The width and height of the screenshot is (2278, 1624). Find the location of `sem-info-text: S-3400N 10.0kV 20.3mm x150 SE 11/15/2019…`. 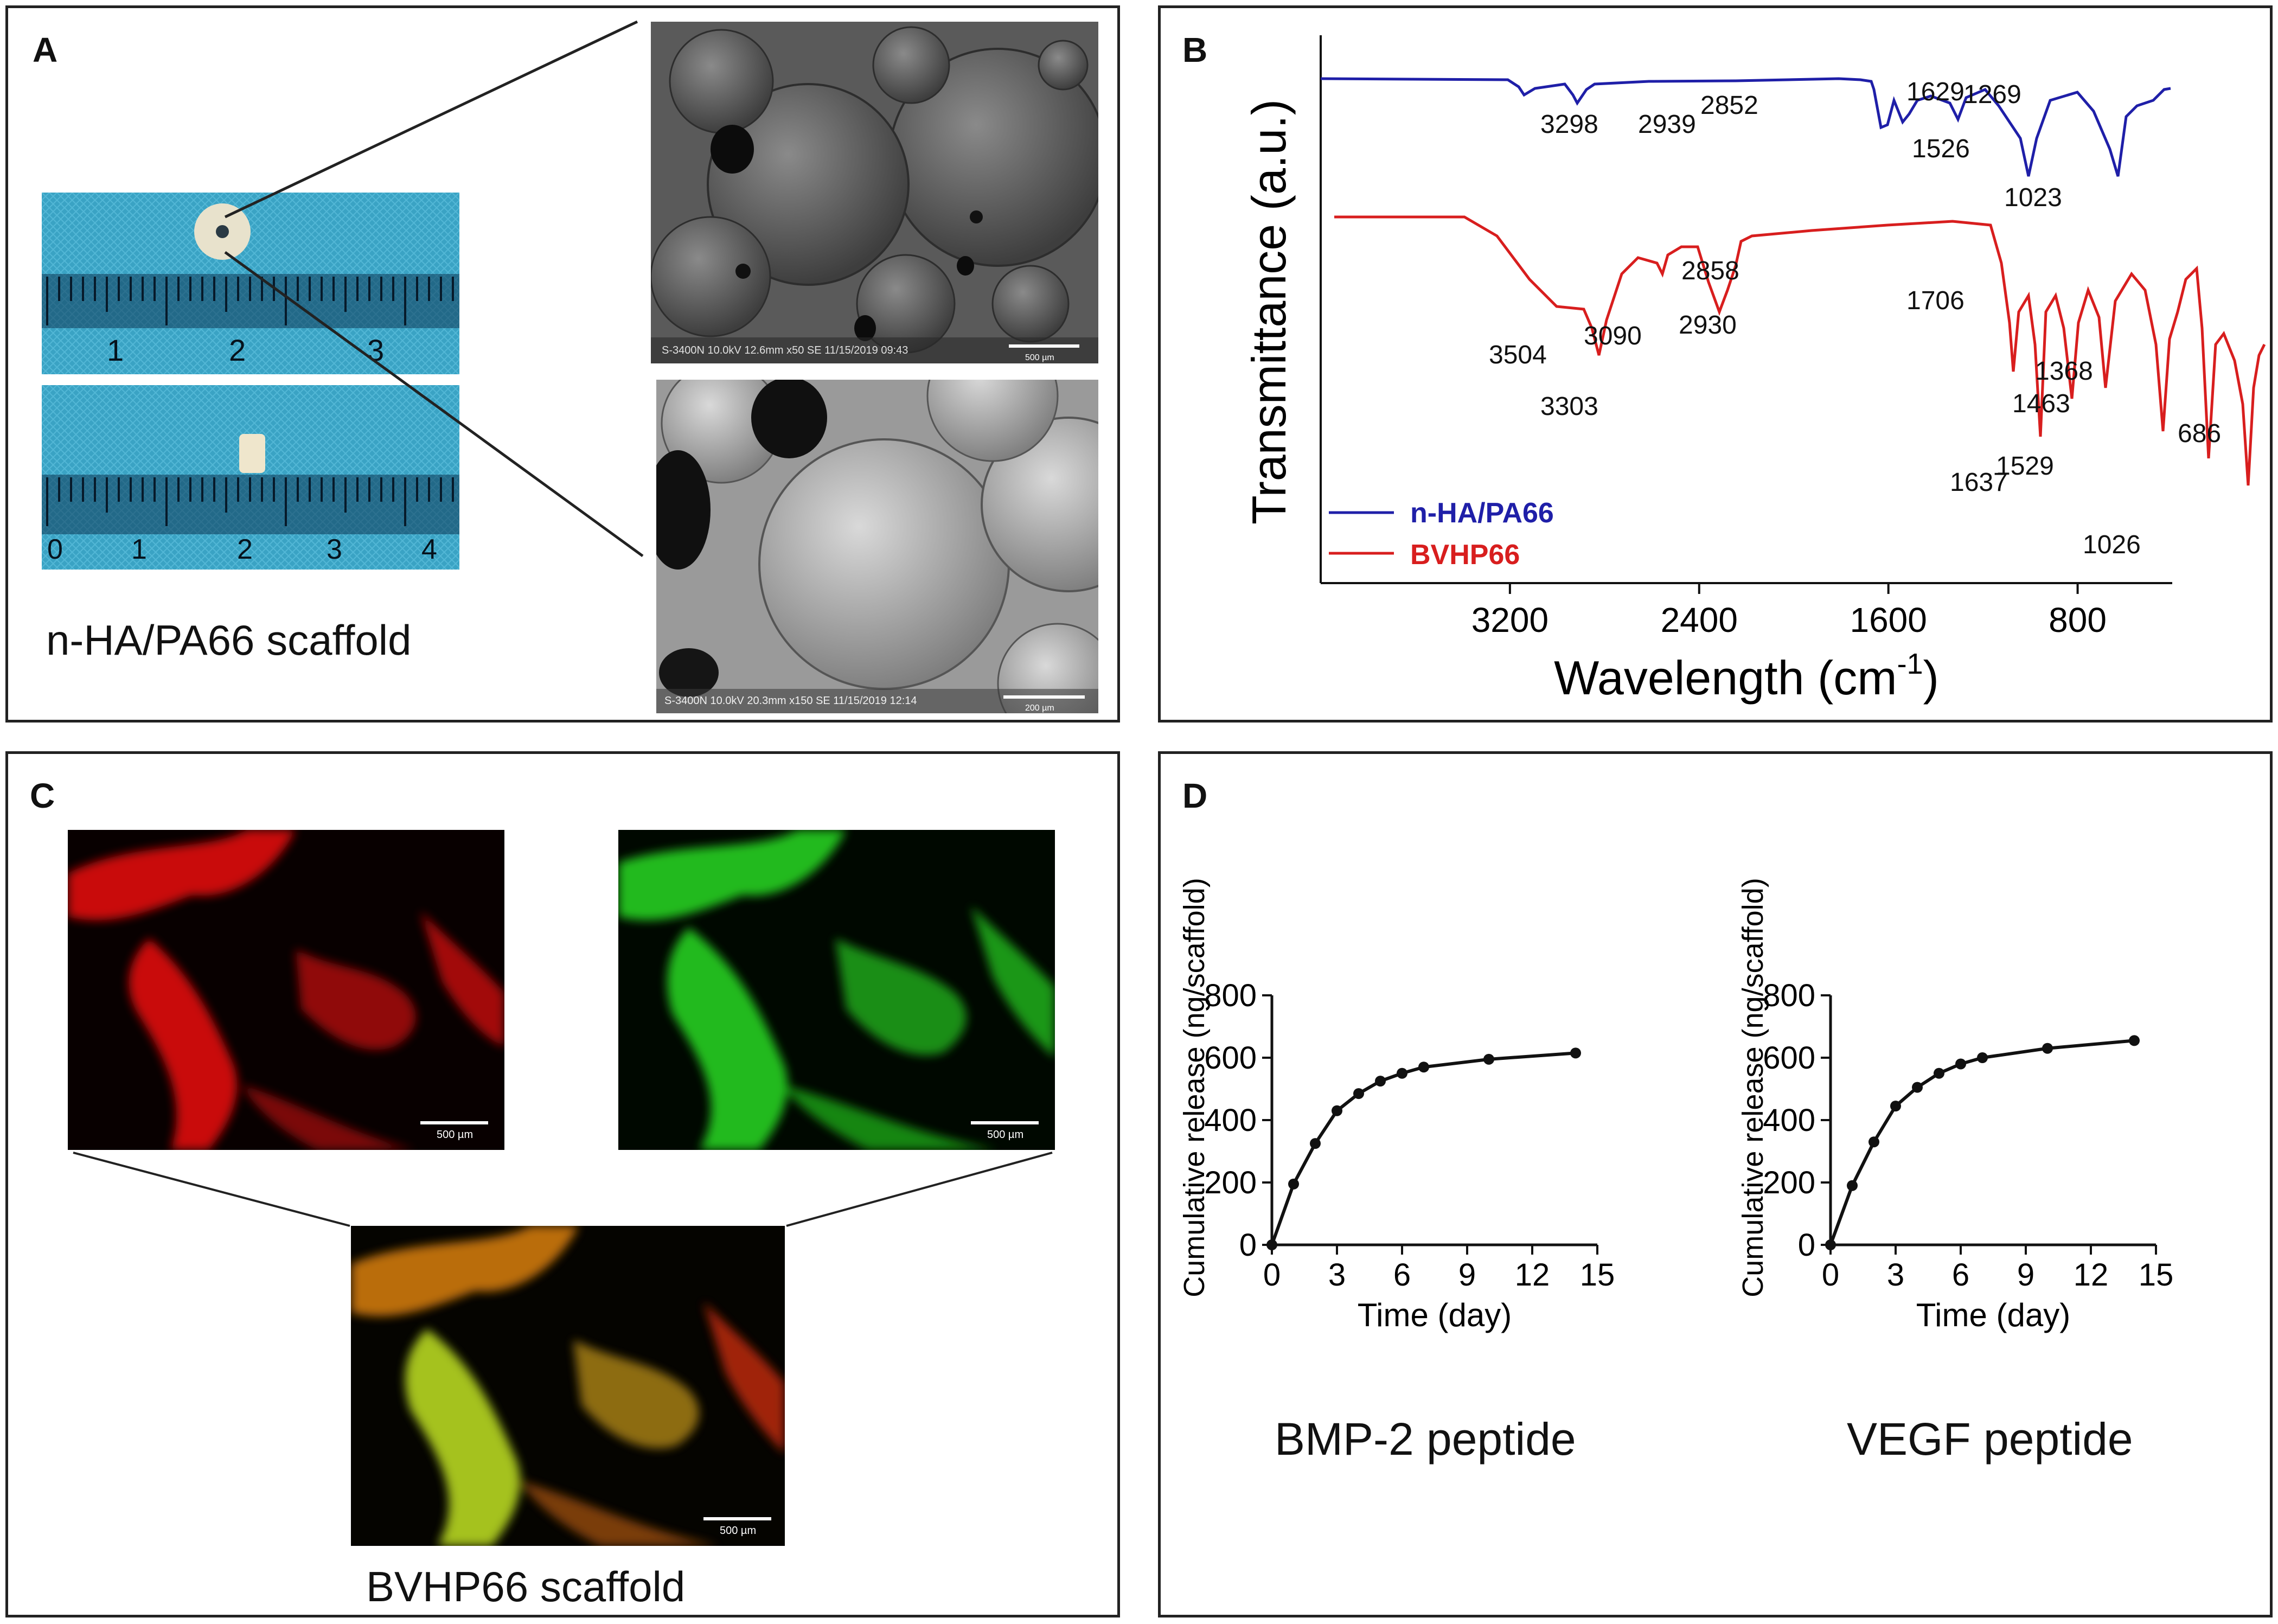

sem-info-text: S-3400N 10.0kV 20.3mm x150 SE 11/15/2019… is located at coordinates (790, 701).